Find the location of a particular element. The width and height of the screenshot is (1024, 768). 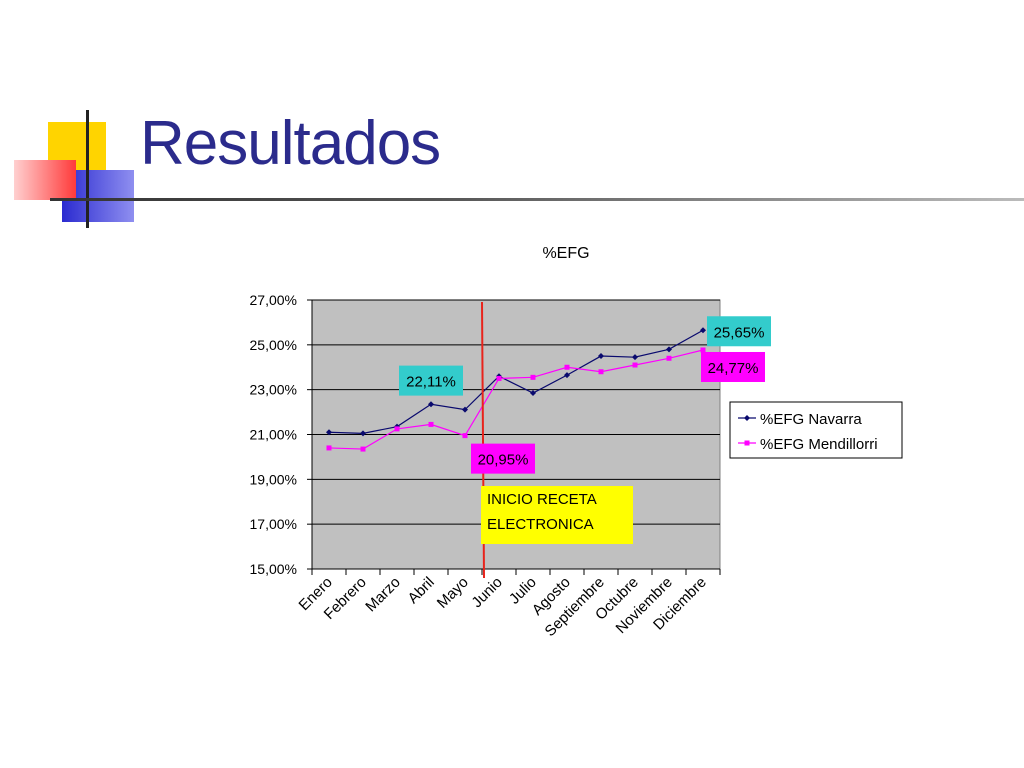

data-label: 25,65% is located at coordinates (739, 332).